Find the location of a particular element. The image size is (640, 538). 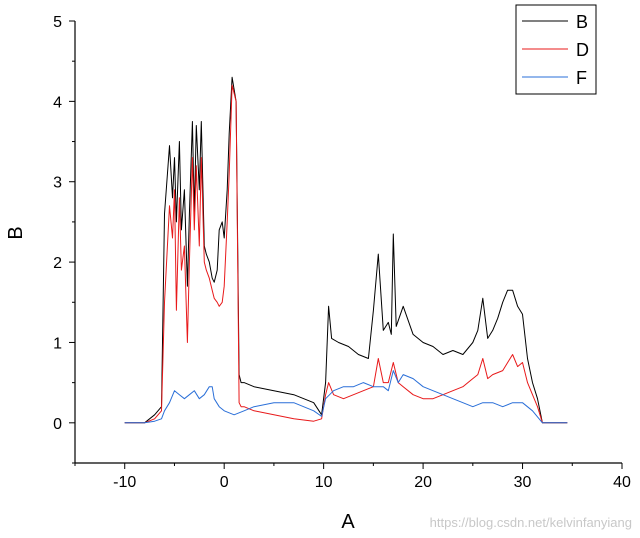

x-tick-label: 0 is located at coordinates (224, 482).